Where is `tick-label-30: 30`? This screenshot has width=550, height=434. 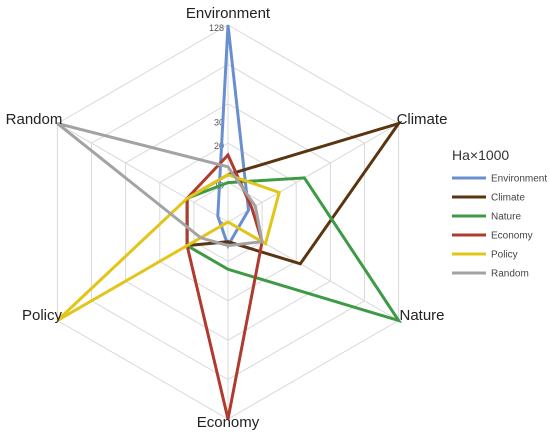
tick-label-30: 30 is located at coordinates (219, 123).